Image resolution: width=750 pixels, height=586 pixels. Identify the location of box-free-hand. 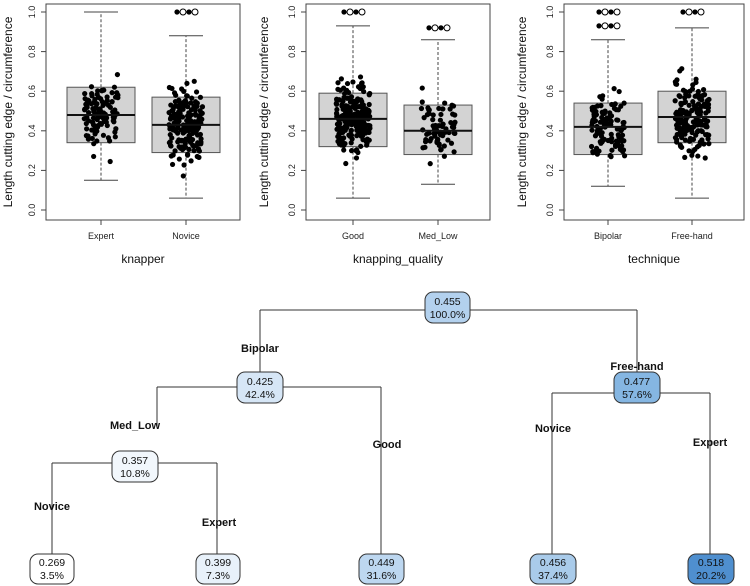
(692, 103).